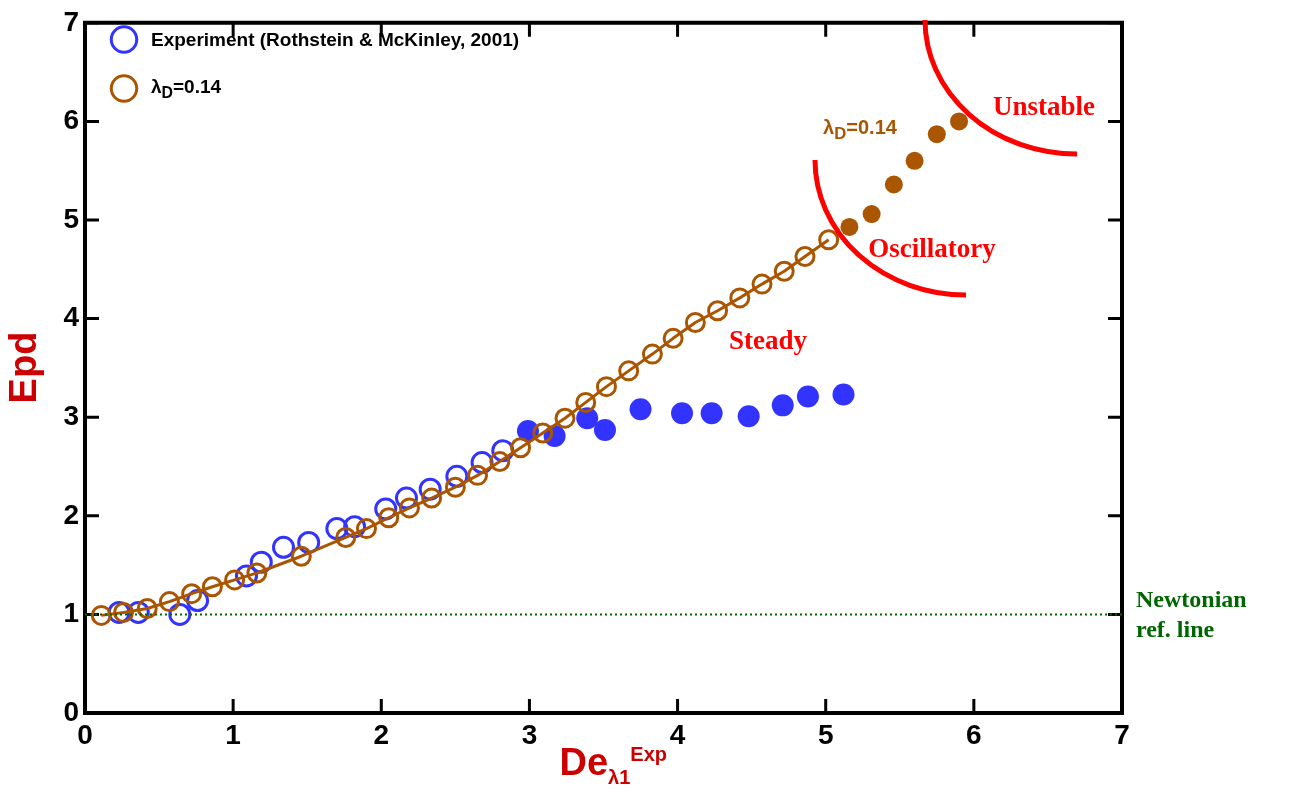  I want to click on y-axis-title: Epd, so click(23, 368).